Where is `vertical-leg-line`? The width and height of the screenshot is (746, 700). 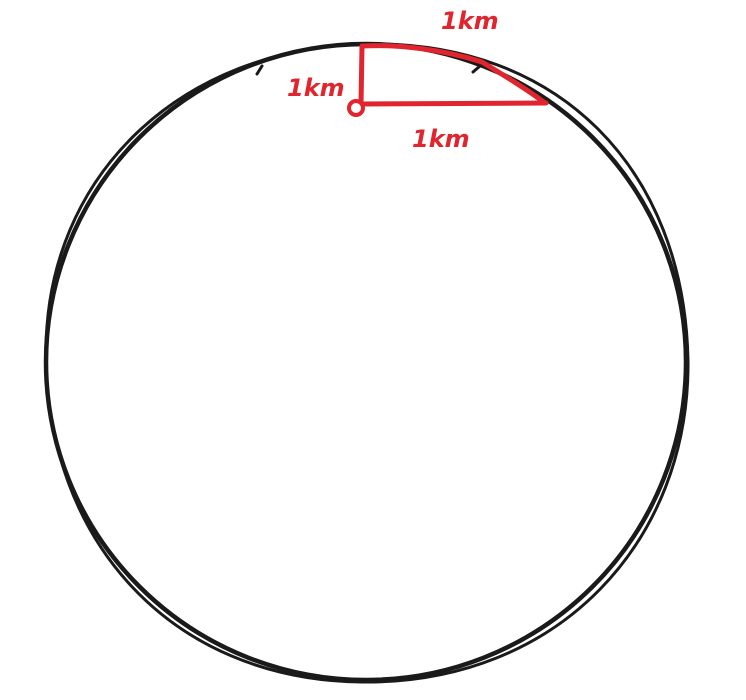 vertical-leg-line is located at coordinates (361, 75).